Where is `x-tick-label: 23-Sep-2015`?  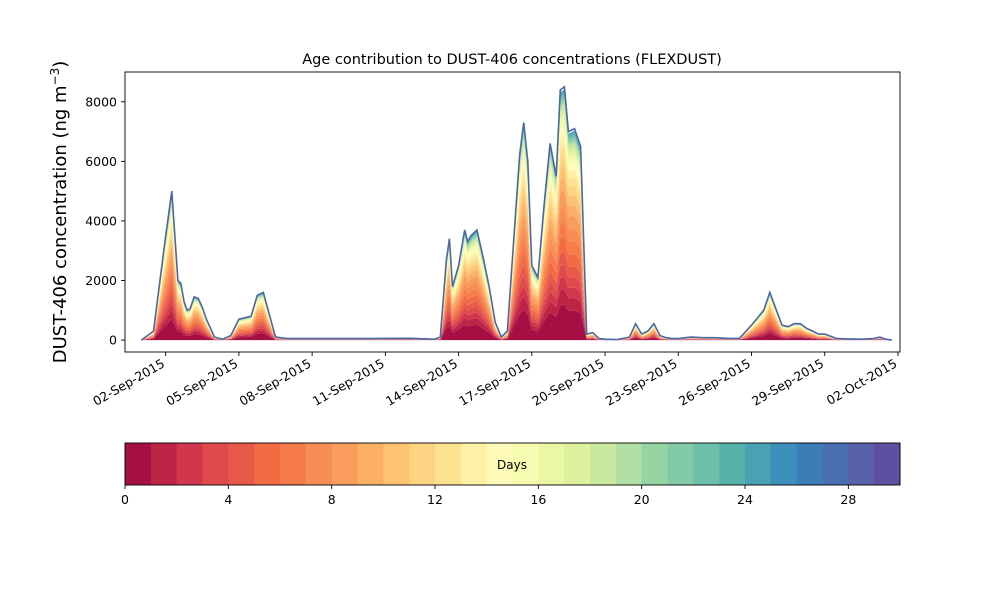 x-tick-label: 23-Sep-2015 is located at coordinates (641, 382).